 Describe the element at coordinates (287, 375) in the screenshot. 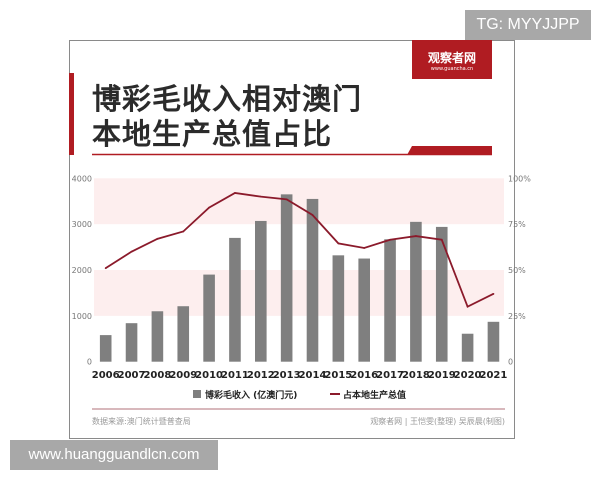

I see `x-axis-tick: 2013` at that location.